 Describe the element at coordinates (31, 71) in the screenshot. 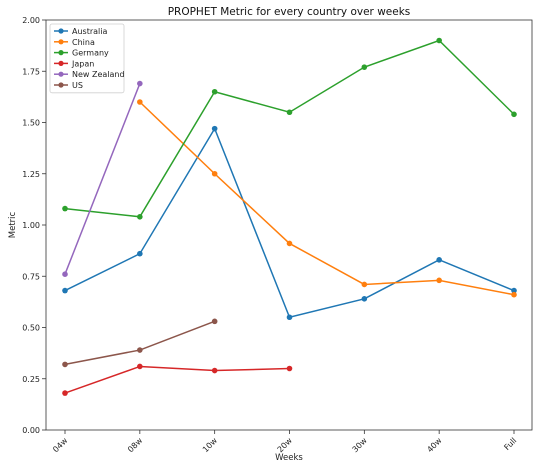

I see `y-tick-label: 1.75` at that location.